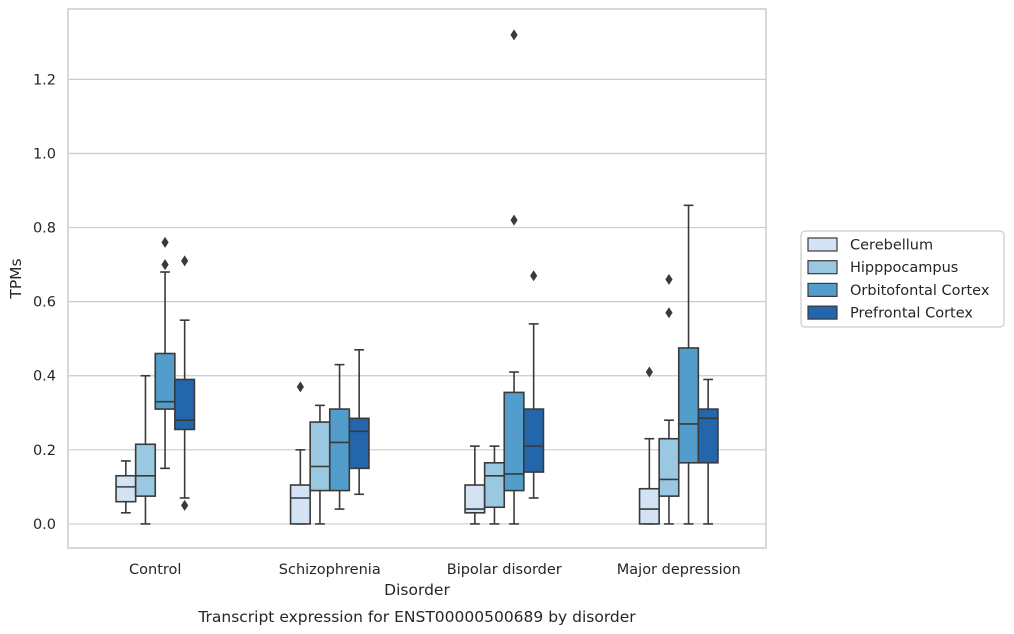  What do you see at coordinates (504, 570) in the screenshot?
I see `x-tick-label: Bipolar disorder` at bounding box center [504, 570].